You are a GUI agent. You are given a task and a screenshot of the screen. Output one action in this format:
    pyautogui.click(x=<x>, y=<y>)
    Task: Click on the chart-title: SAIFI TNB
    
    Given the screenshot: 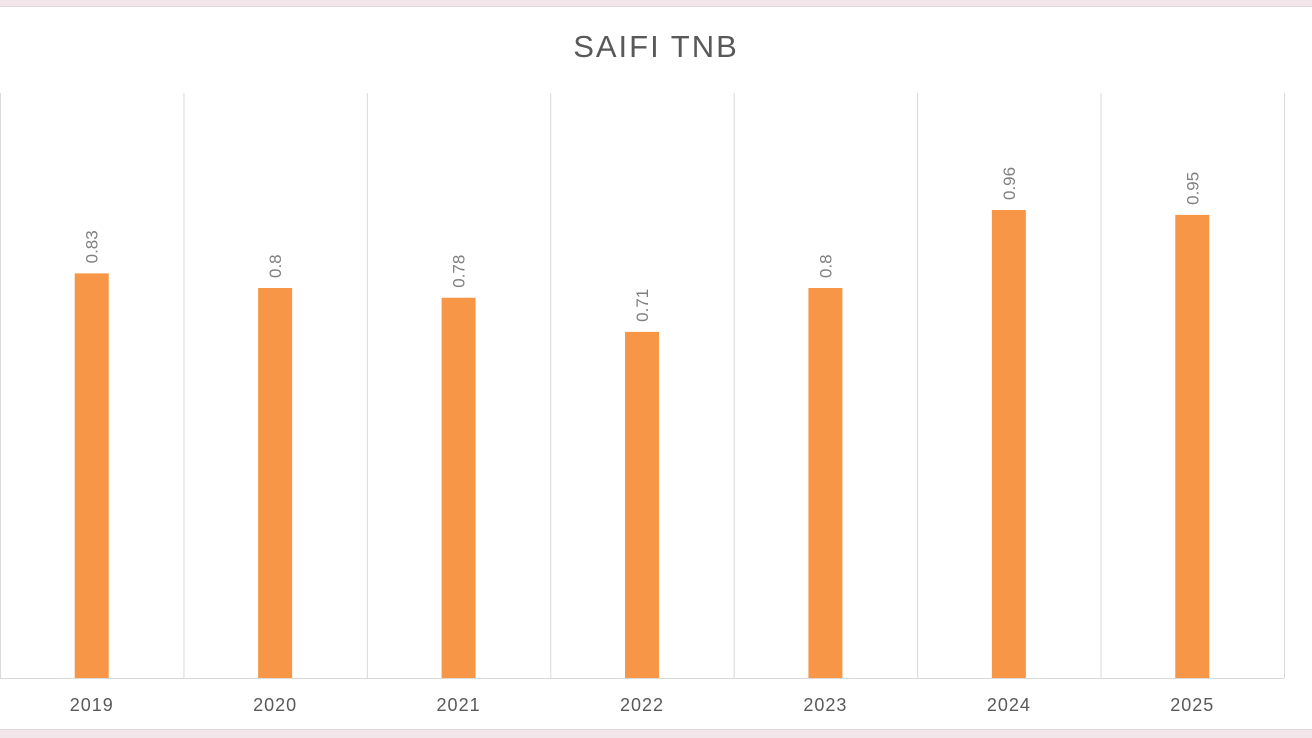 What is the action you would take?
    pyautogui.click(x=656, y=46)
    